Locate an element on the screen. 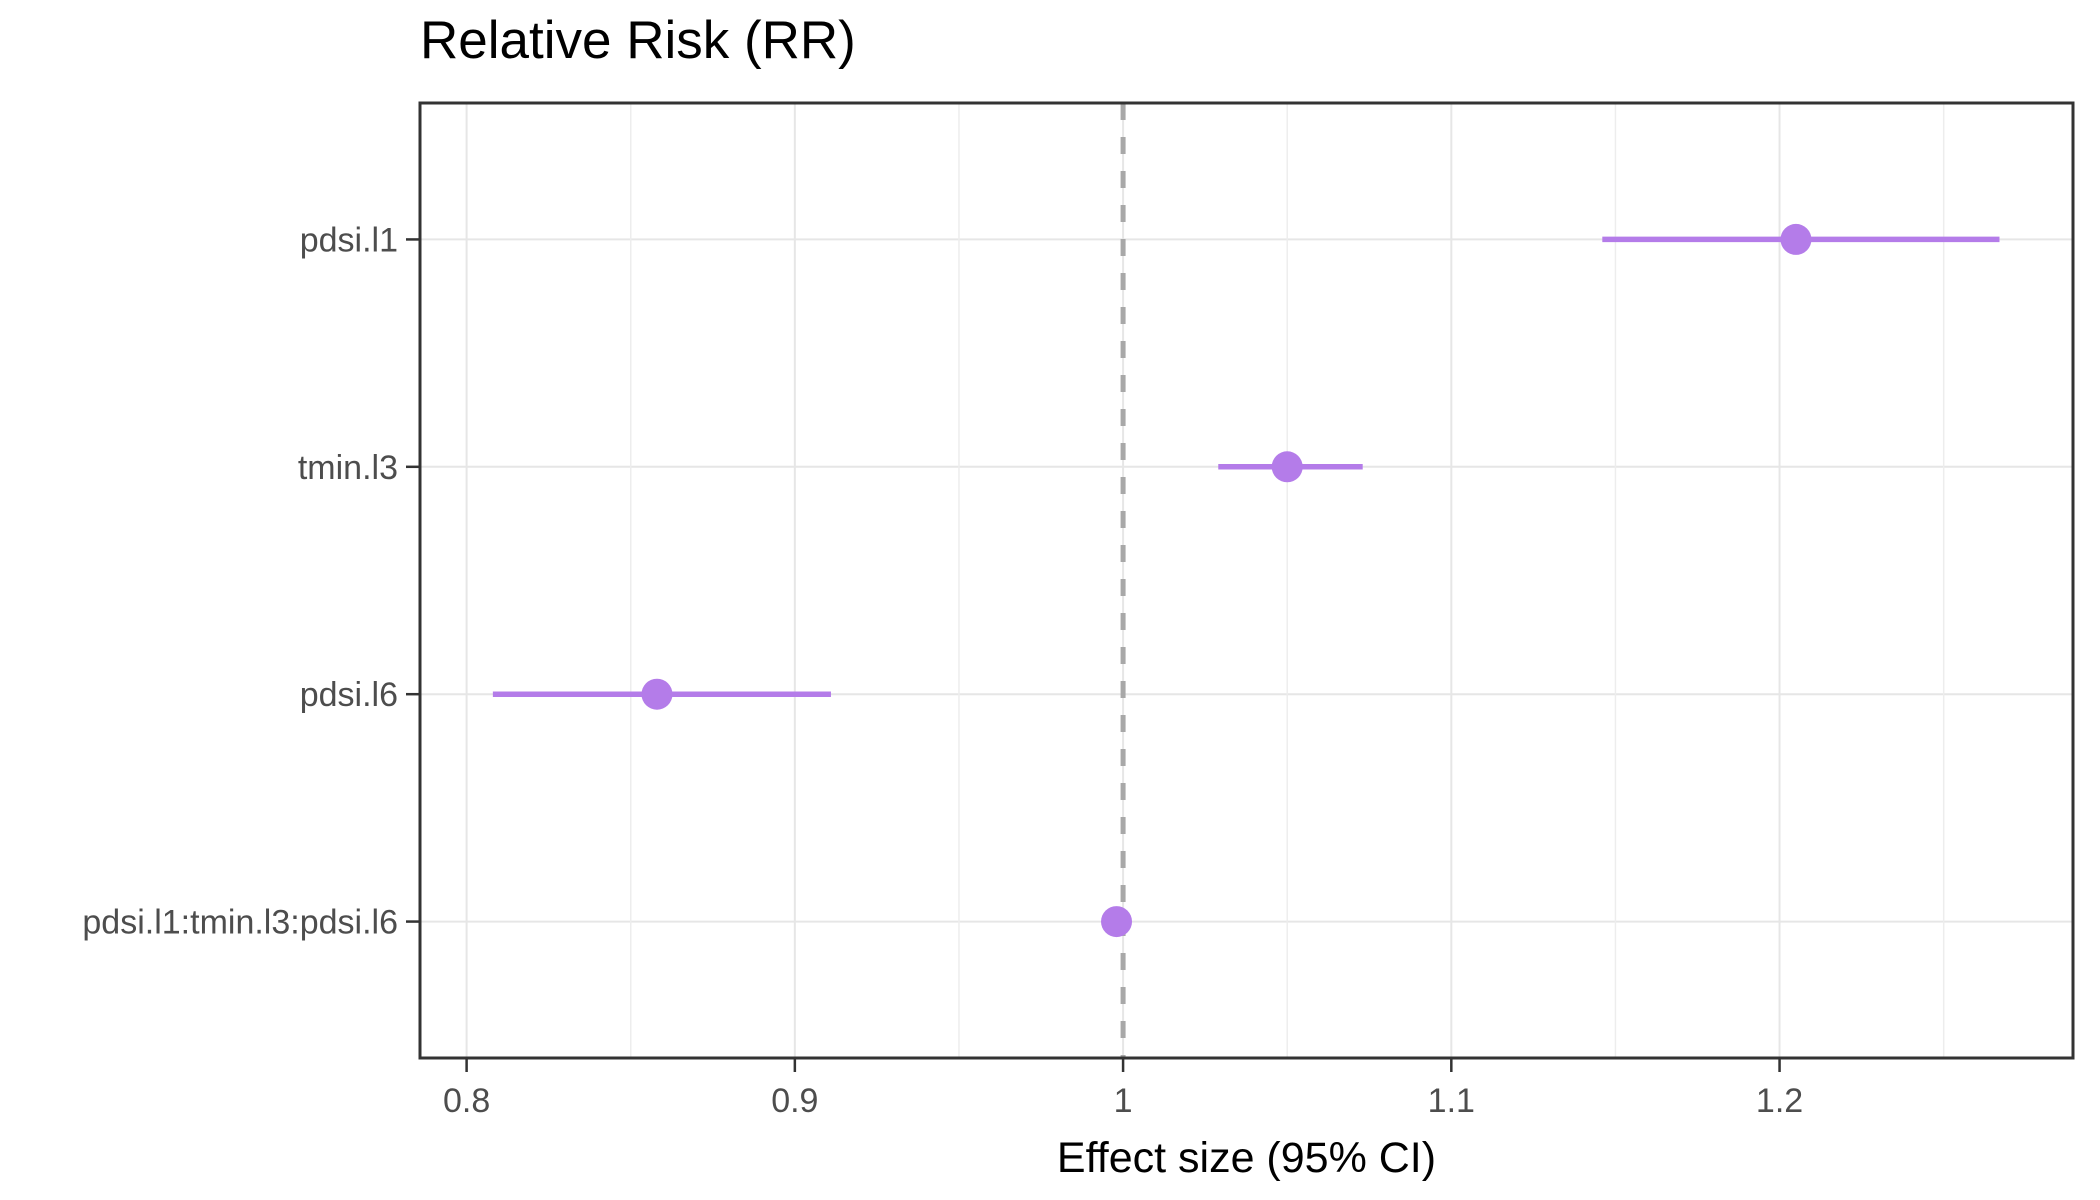  point-estimate-pdsi.l1:tmin.l3:pdsi.l6 is located at coordinates (1117, 922).